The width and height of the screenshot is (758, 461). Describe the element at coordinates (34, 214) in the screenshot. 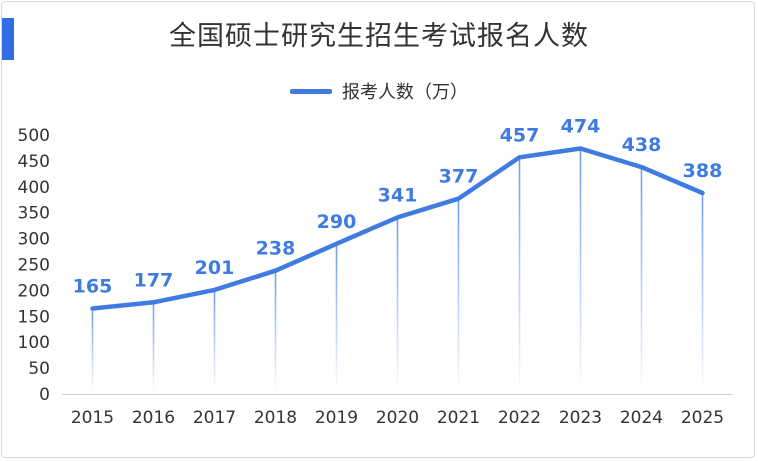

I see `y-tick-label: 350` at that location.